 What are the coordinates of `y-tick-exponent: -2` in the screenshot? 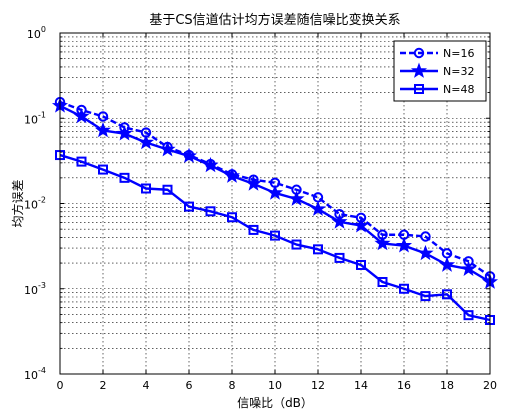 It's located at (42, 200).